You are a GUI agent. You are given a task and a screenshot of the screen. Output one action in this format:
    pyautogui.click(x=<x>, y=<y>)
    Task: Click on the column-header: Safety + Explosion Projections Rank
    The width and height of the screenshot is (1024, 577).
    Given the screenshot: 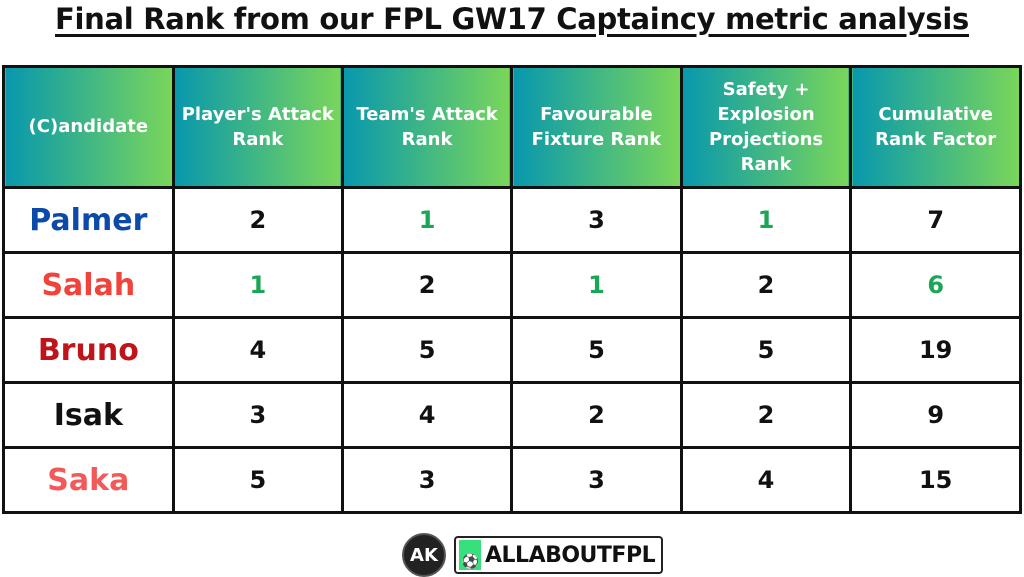 What is the action you would take?
    pyautogui.click(x=766, y=127)
    